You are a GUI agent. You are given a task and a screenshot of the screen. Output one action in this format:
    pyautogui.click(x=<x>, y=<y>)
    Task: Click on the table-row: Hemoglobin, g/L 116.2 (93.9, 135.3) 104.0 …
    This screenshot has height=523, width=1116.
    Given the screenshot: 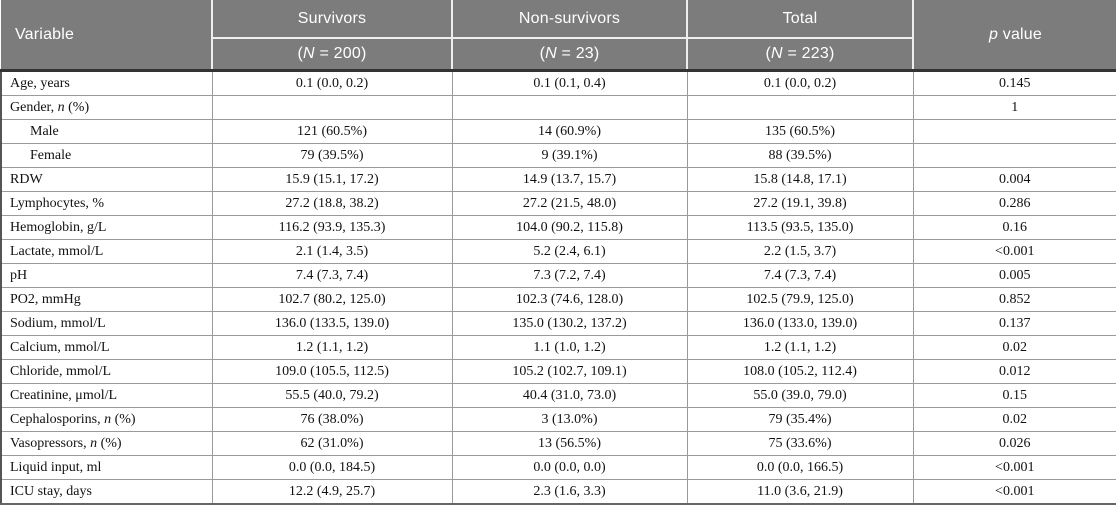 What is the action you would take?
    pyautogui.click(x=558, y=227)
    